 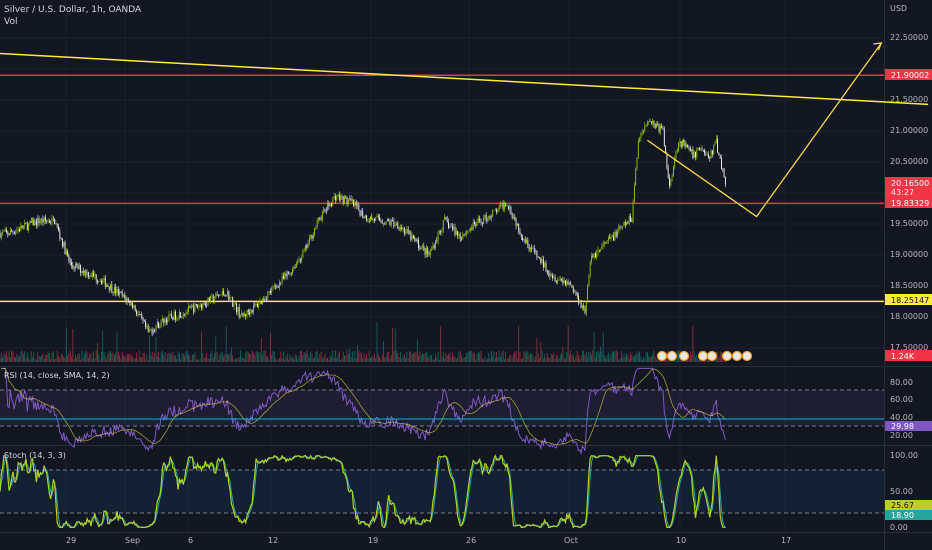 I want to click on event-flags, so click(x=704, y=356).